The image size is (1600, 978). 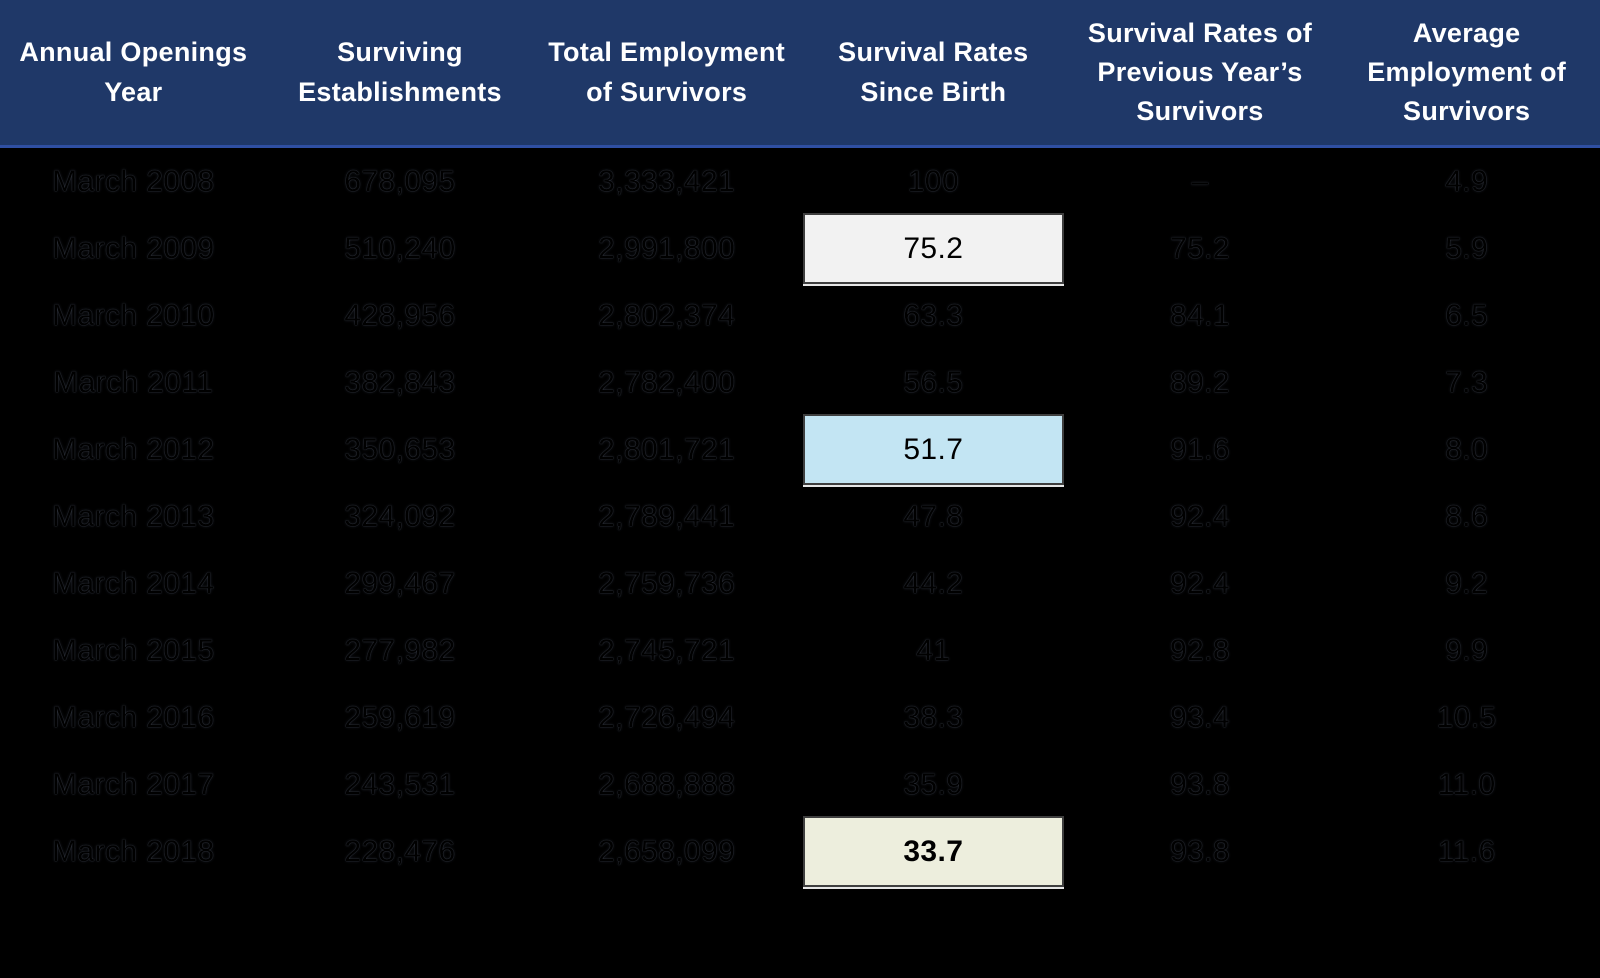 I want to click on table-cell: 3,333,421, so click(x=667, y=181).